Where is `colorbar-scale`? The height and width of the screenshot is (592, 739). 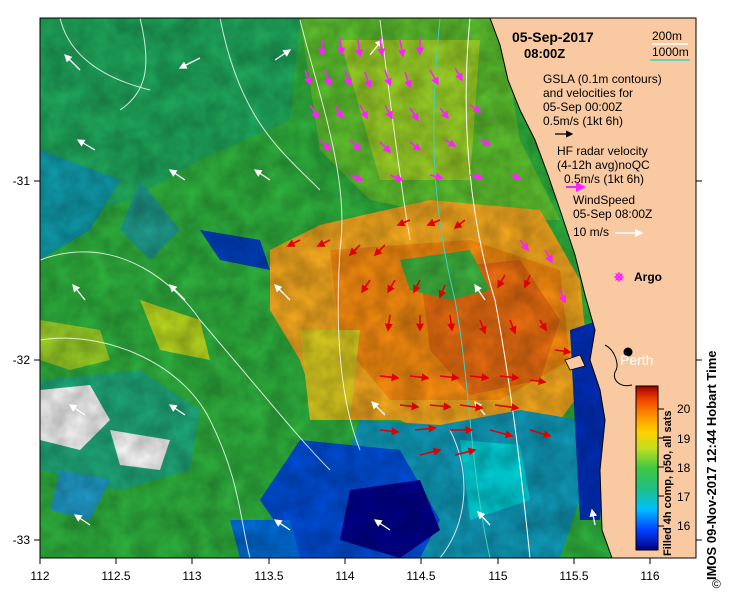
colorbar-scale is located at coordinates (647, 468).